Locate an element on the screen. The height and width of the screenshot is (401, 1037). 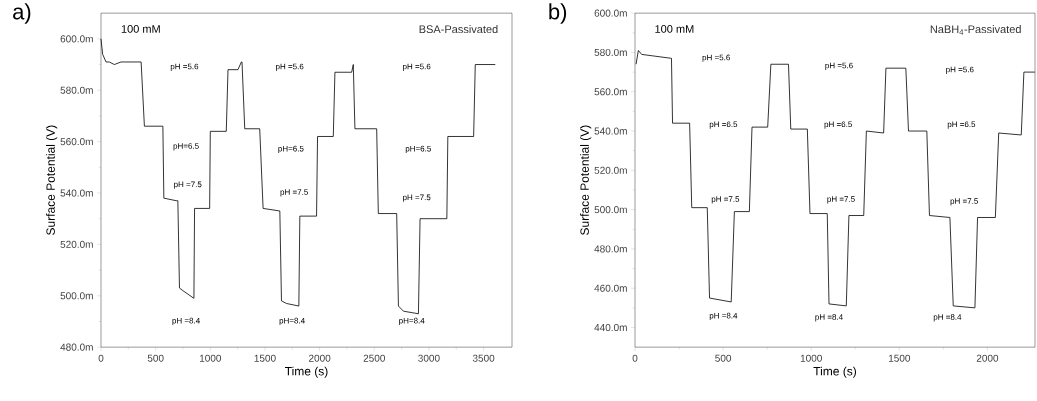
text: b) is located at coordinates (558, 13).